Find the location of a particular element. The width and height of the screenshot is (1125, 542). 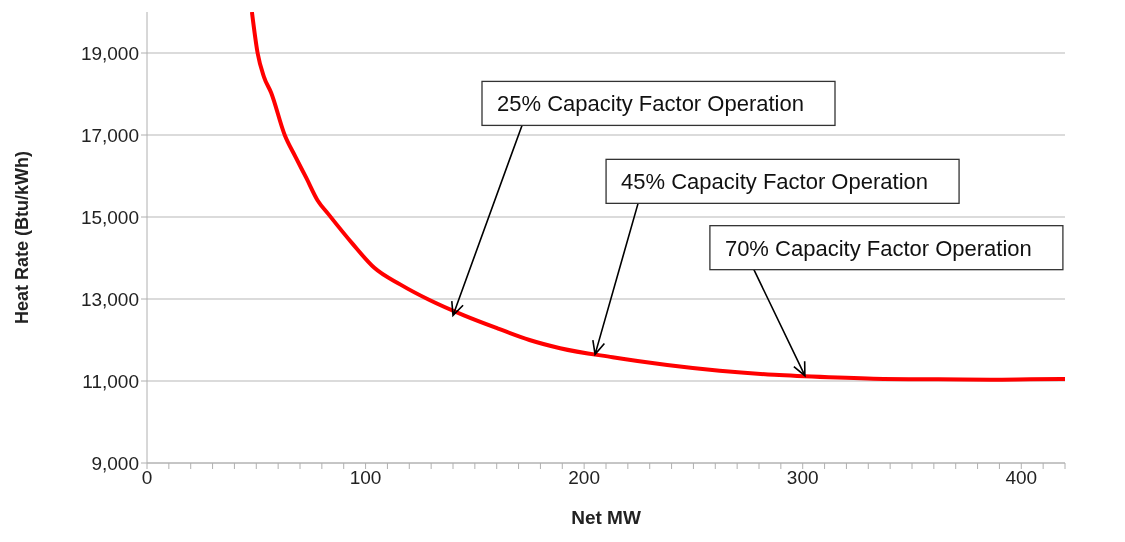

x-tick-label: 200 is located at coordinates (584, 478).